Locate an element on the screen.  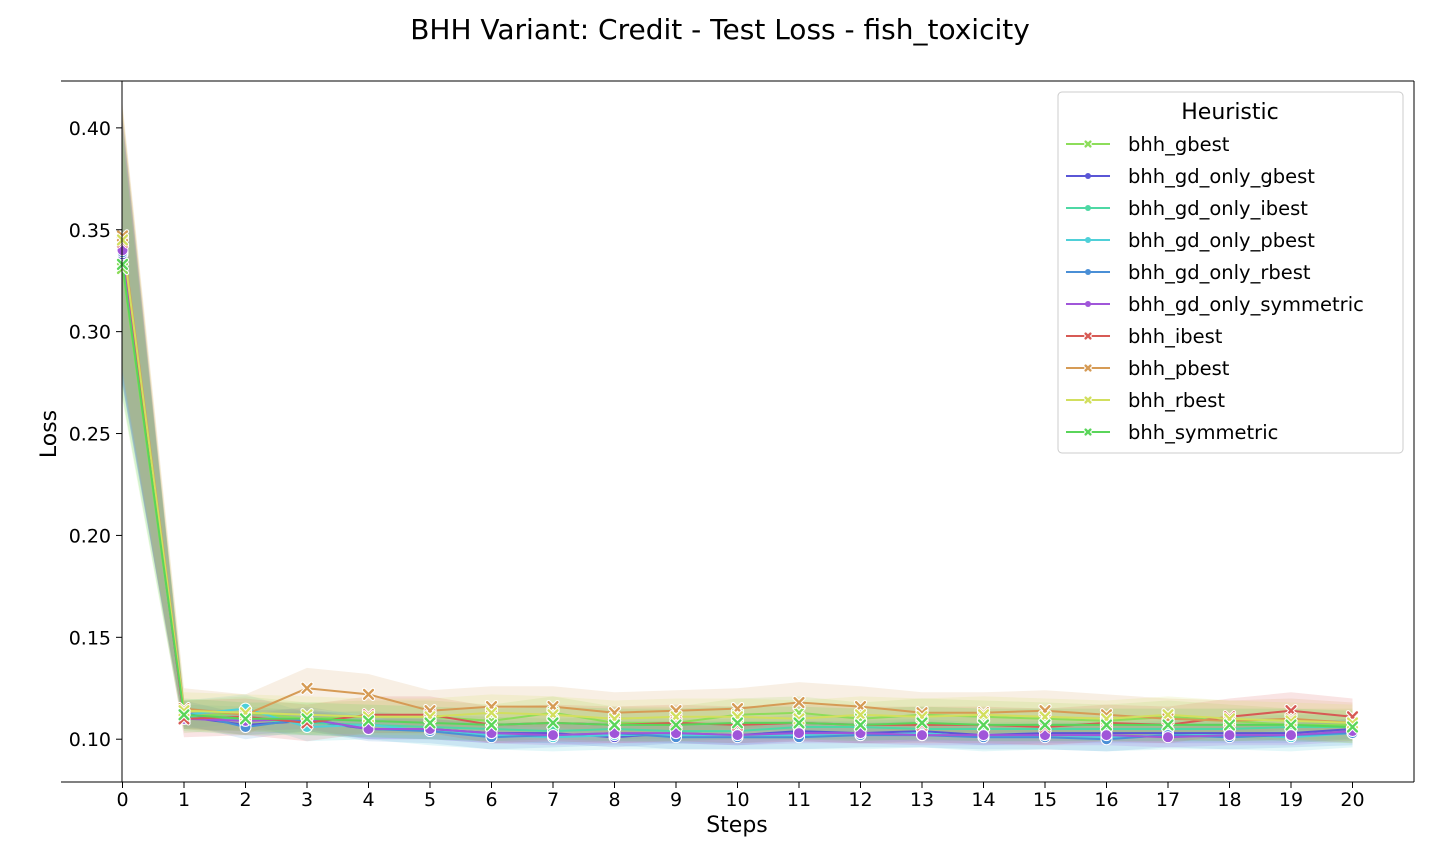
y-tick-label: 0.25 is located at coordinates (90, 435).